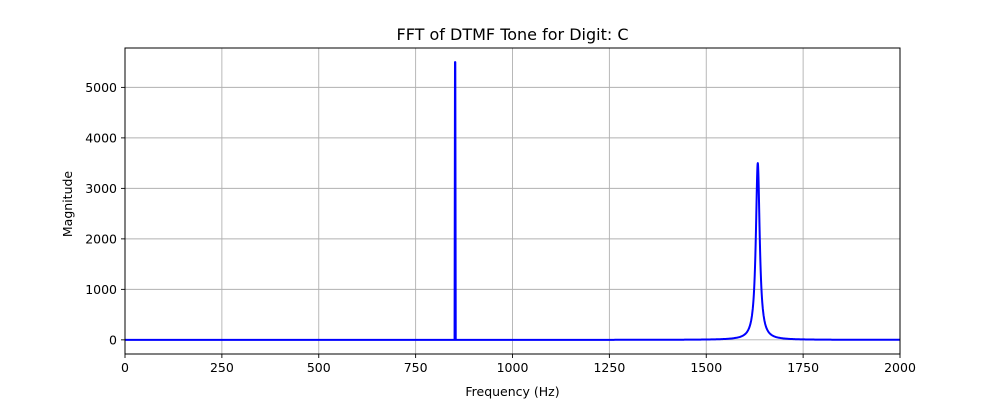 This screenshot has width=1000, height=405. I want to click on x-tick-label: 2000, so click(900, 367).